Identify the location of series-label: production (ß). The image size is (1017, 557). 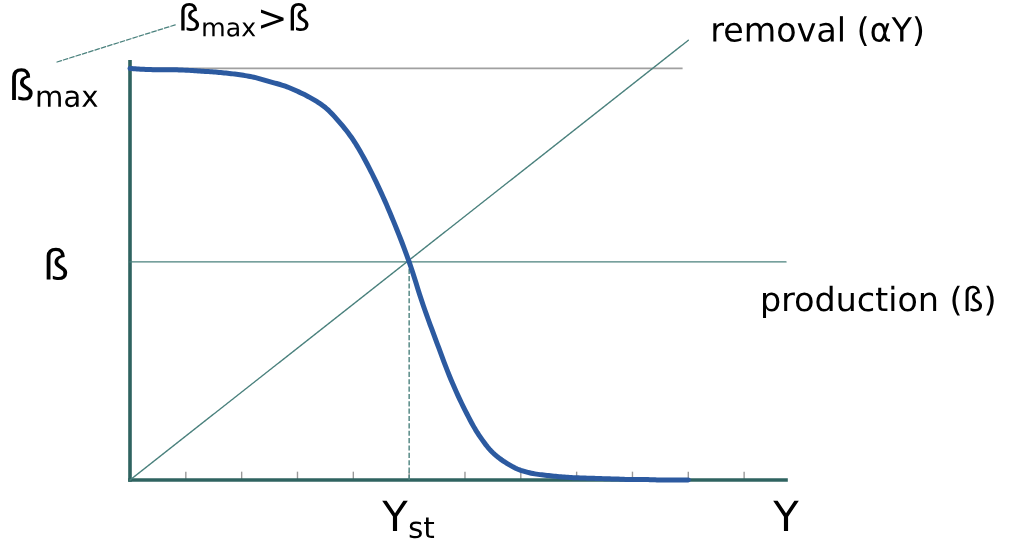
(878, 302).